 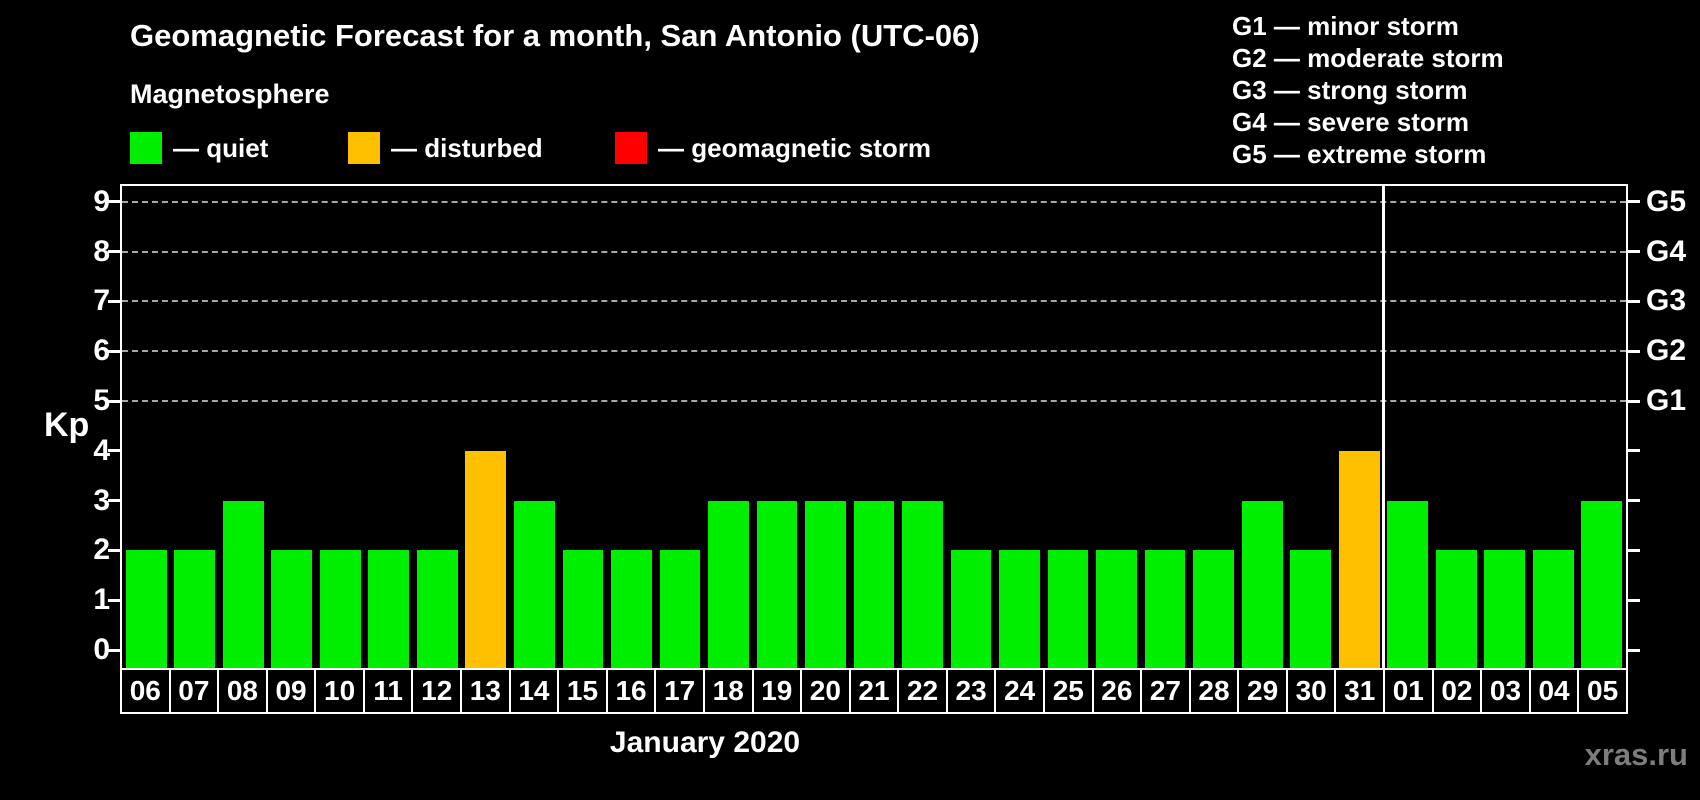 I want to click on y-tick-label-5: 5, so click(x=101, y=400).